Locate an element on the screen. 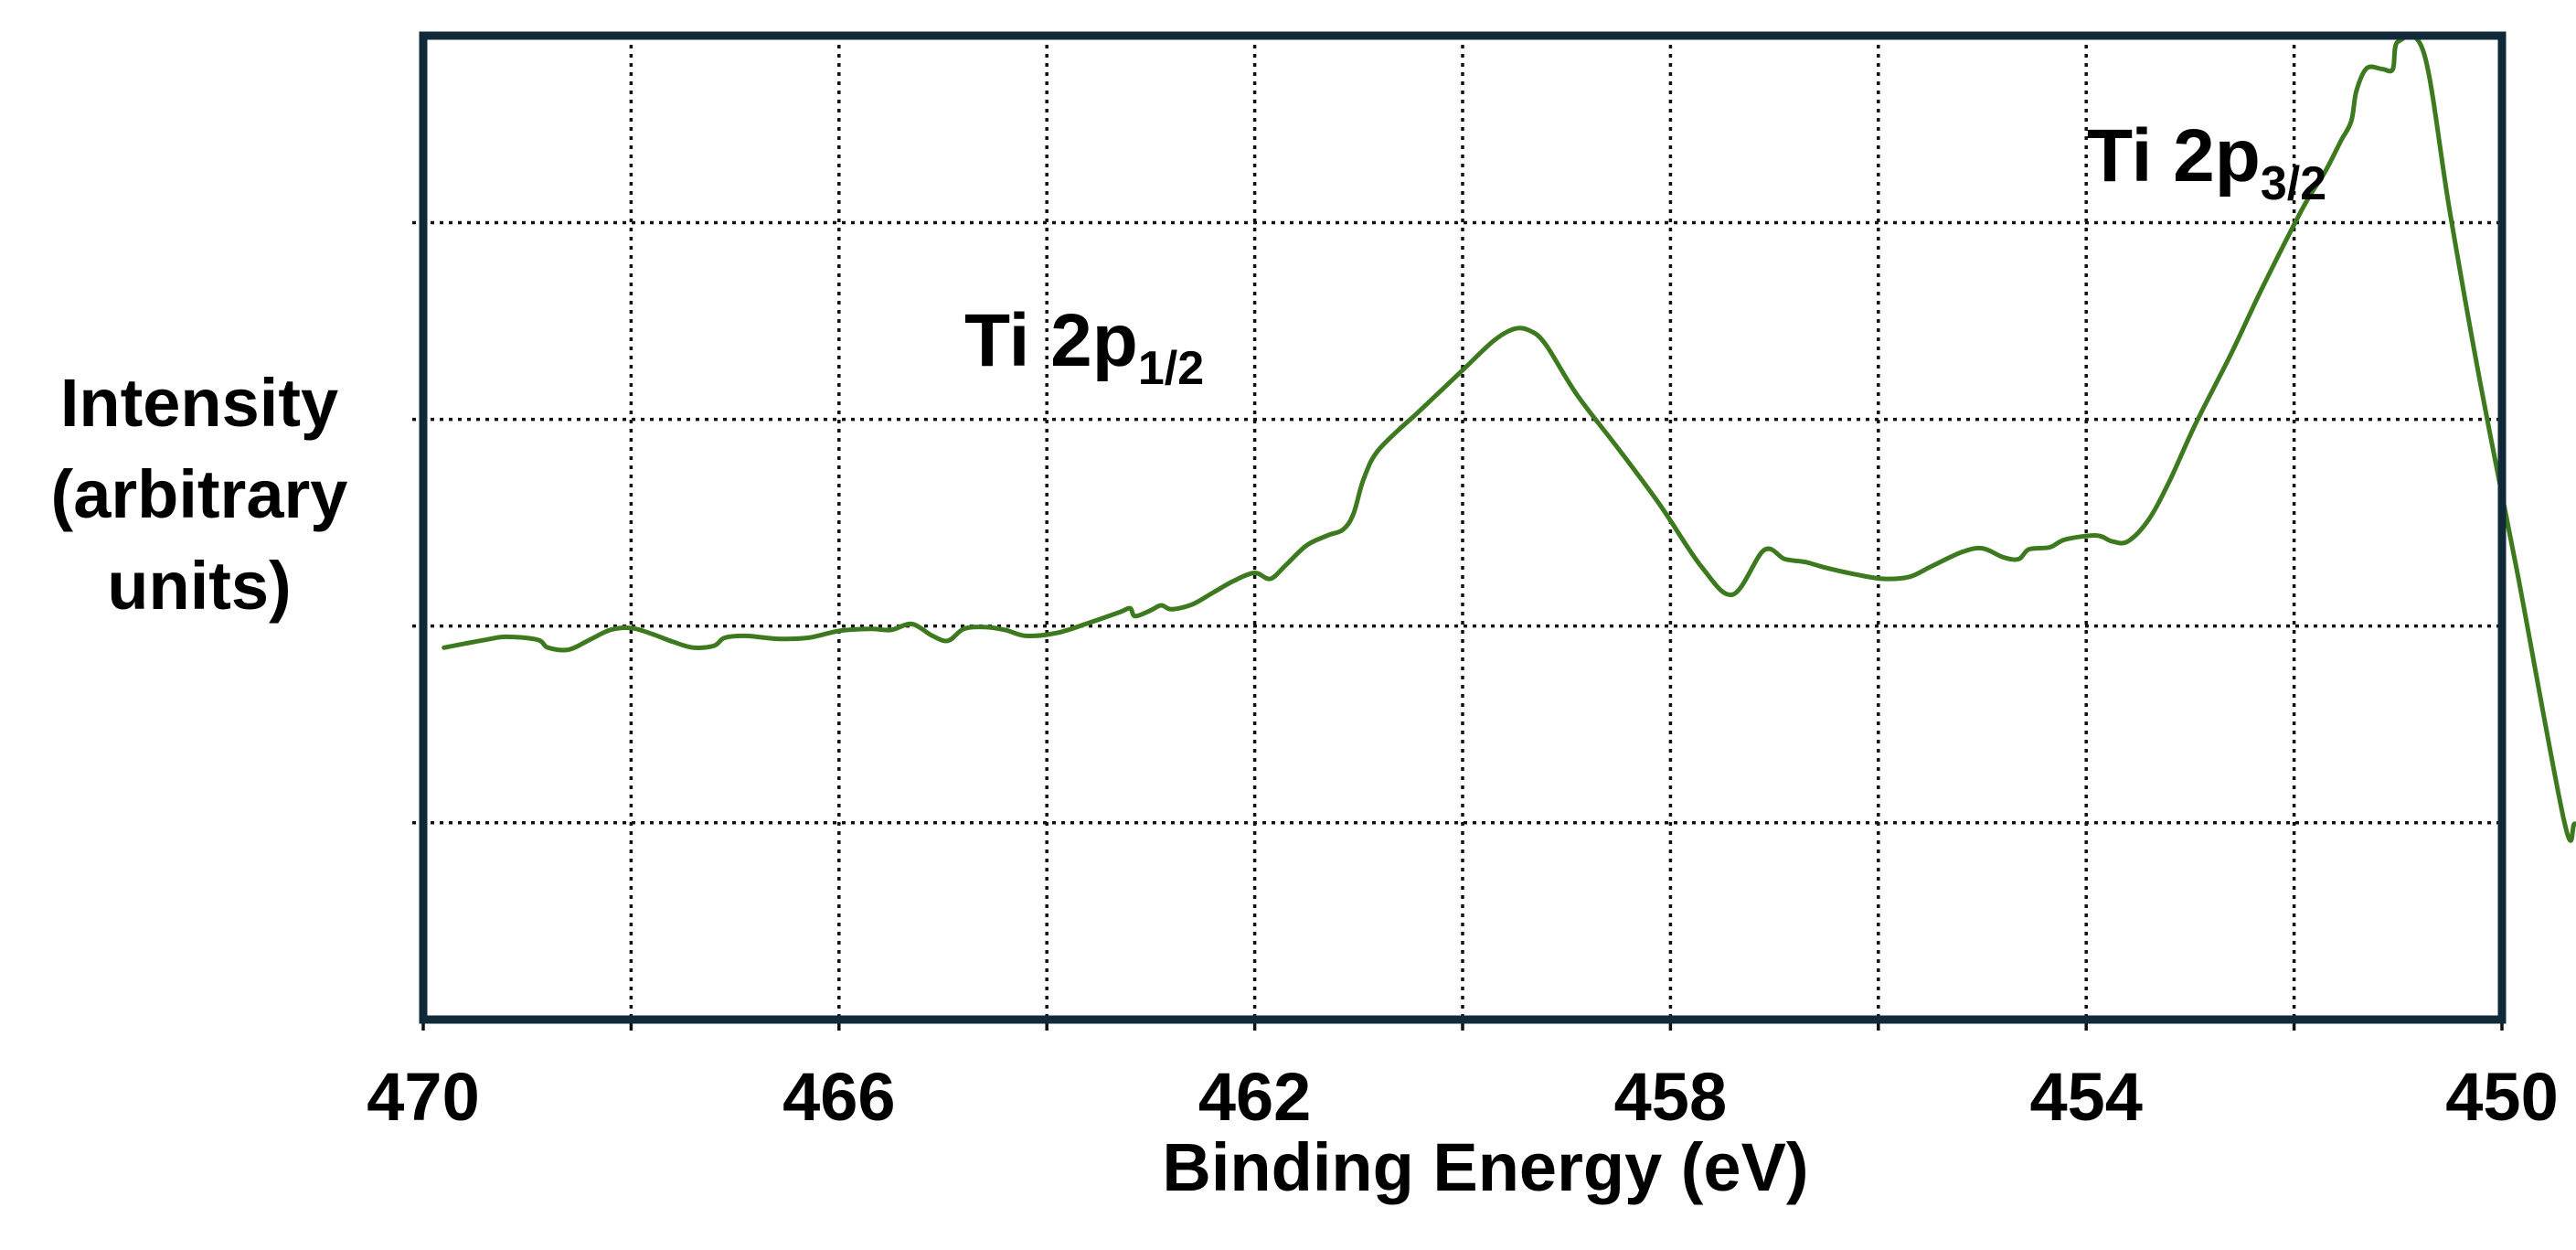 This screenshot has width=2576, height=1250. peak-label-ti-2p-half: Ti 2p1/2 is located at coordinates (1084, 347).